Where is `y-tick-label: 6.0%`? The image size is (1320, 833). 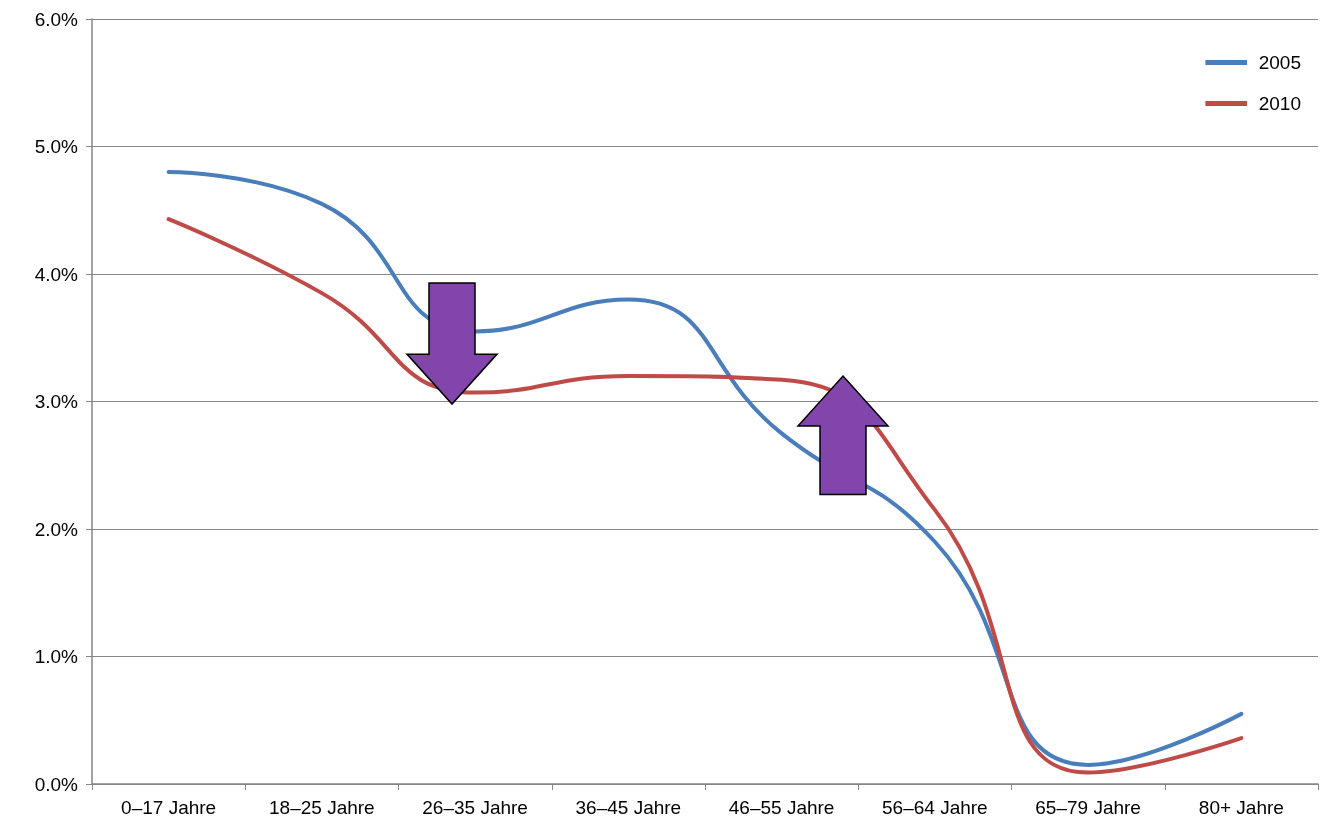 y-tick-label: 6.0% is located at coordinates (56, 19).